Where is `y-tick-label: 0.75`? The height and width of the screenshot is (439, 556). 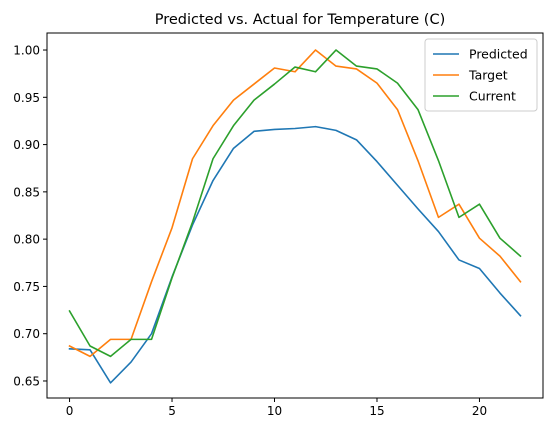 y-tick-label: 0.75 is located at coordinates (26, 287).